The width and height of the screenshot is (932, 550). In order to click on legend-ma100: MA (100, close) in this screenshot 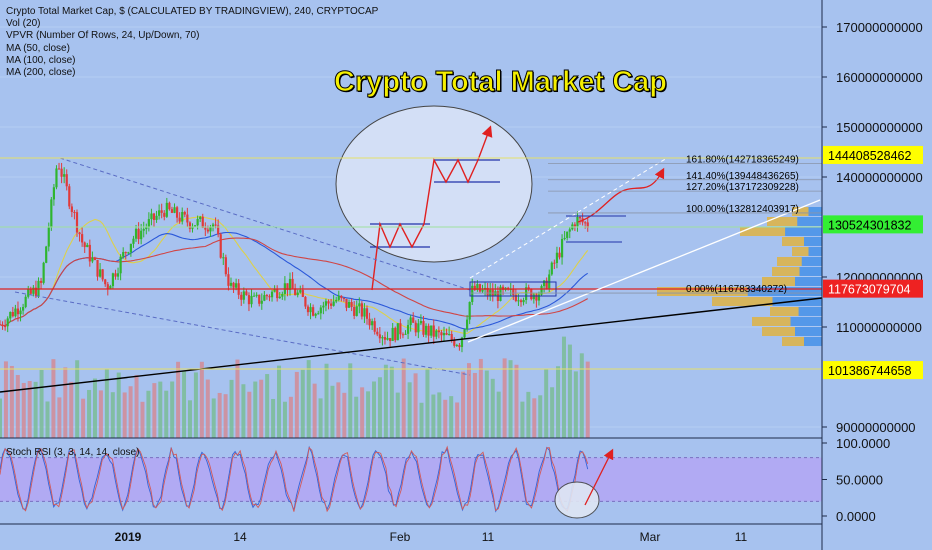, I will do `click(41, 60)`.